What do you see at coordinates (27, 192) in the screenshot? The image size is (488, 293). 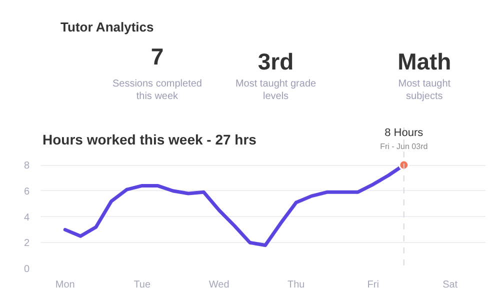 I see `y-tick-label: 6` at bounding box center [27, 192].